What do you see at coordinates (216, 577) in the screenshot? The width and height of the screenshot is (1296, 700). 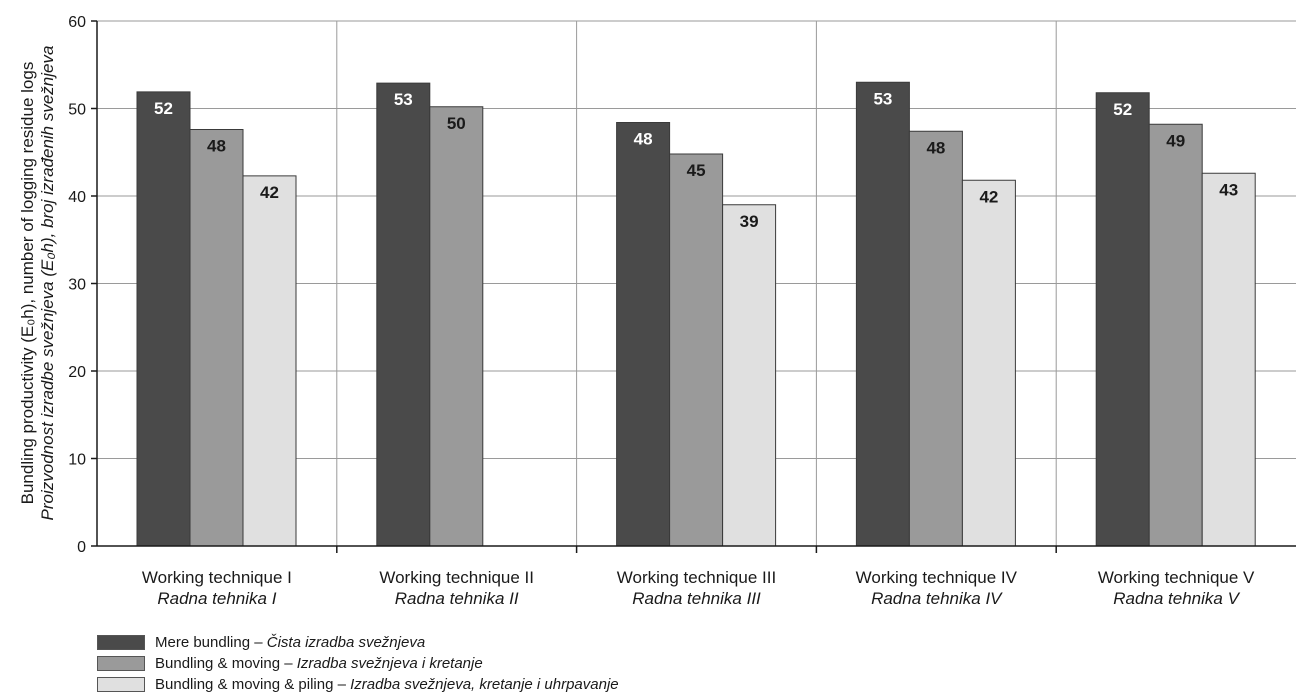 I see `x-tick-label-english: Working technique I` at bounding box center [216, 577].